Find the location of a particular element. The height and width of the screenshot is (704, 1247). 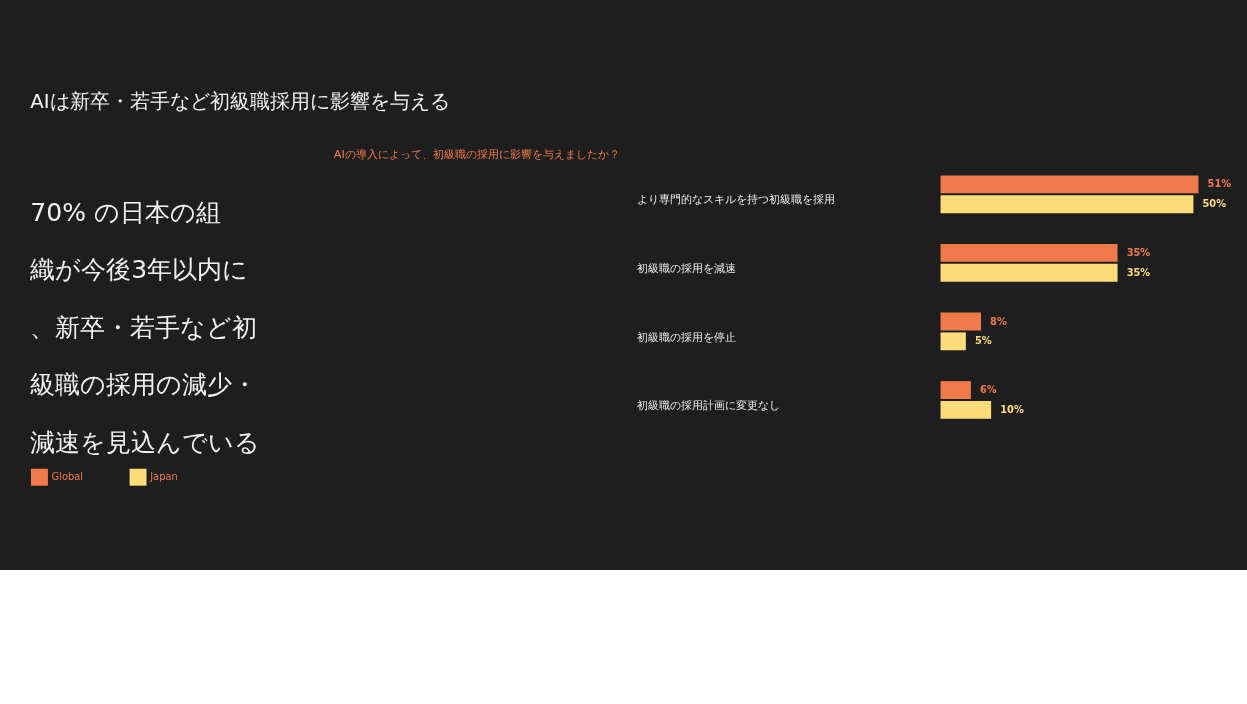

y-tick-label: 初級職の採用計画に変更なし is located at coordinates (709, 405).